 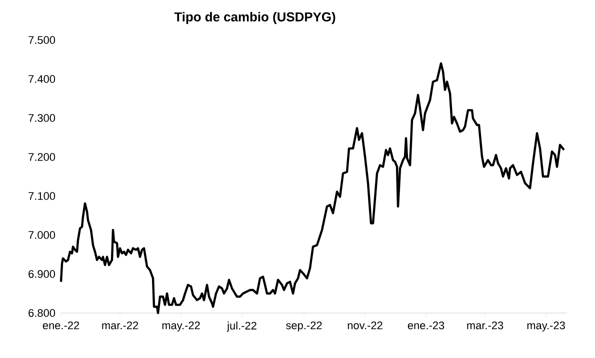 What do you see at coordinates (181, 327) in the screenshot?
I see `x-tick-label: may.-22` at bounding box center [181, 327].